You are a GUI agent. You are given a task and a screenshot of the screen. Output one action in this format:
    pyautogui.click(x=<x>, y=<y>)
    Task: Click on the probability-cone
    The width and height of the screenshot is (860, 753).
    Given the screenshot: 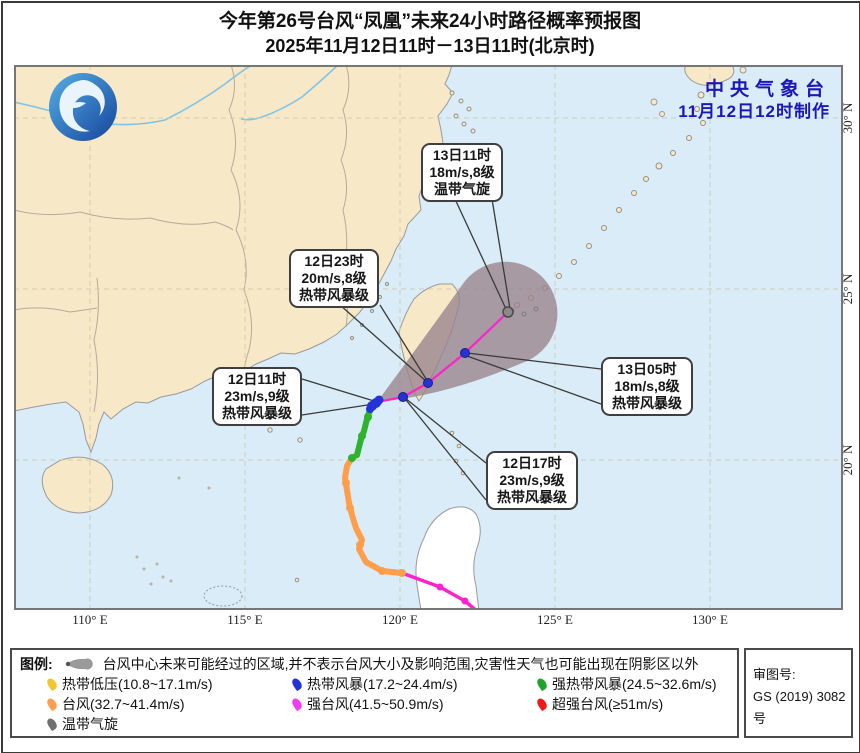 What is the action you would take?
    pyautogui.click(x=467, y=331)
    